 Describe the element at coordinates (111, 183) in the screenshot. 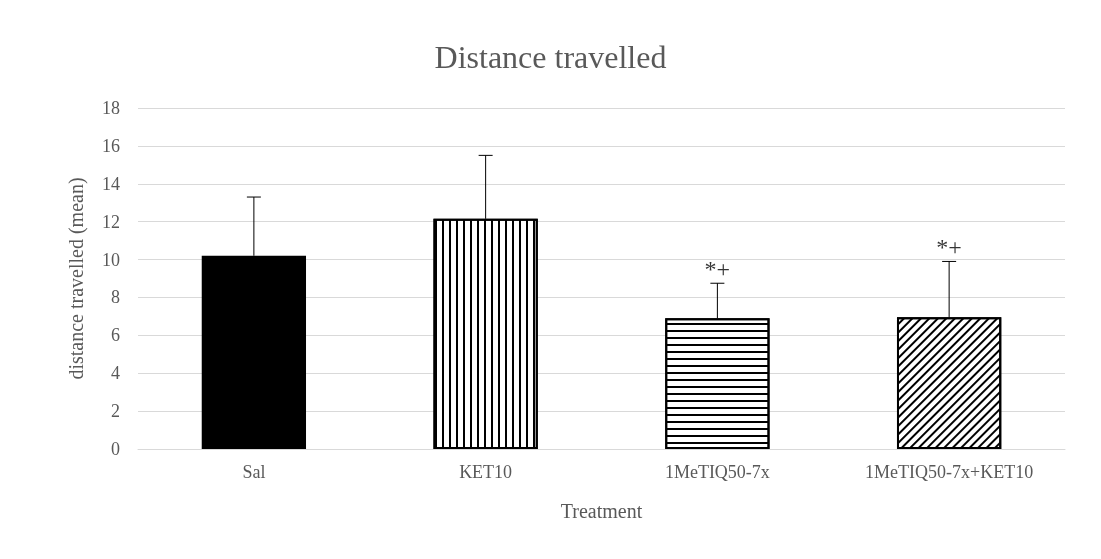

I see `y-tick-label: 14` at that location.